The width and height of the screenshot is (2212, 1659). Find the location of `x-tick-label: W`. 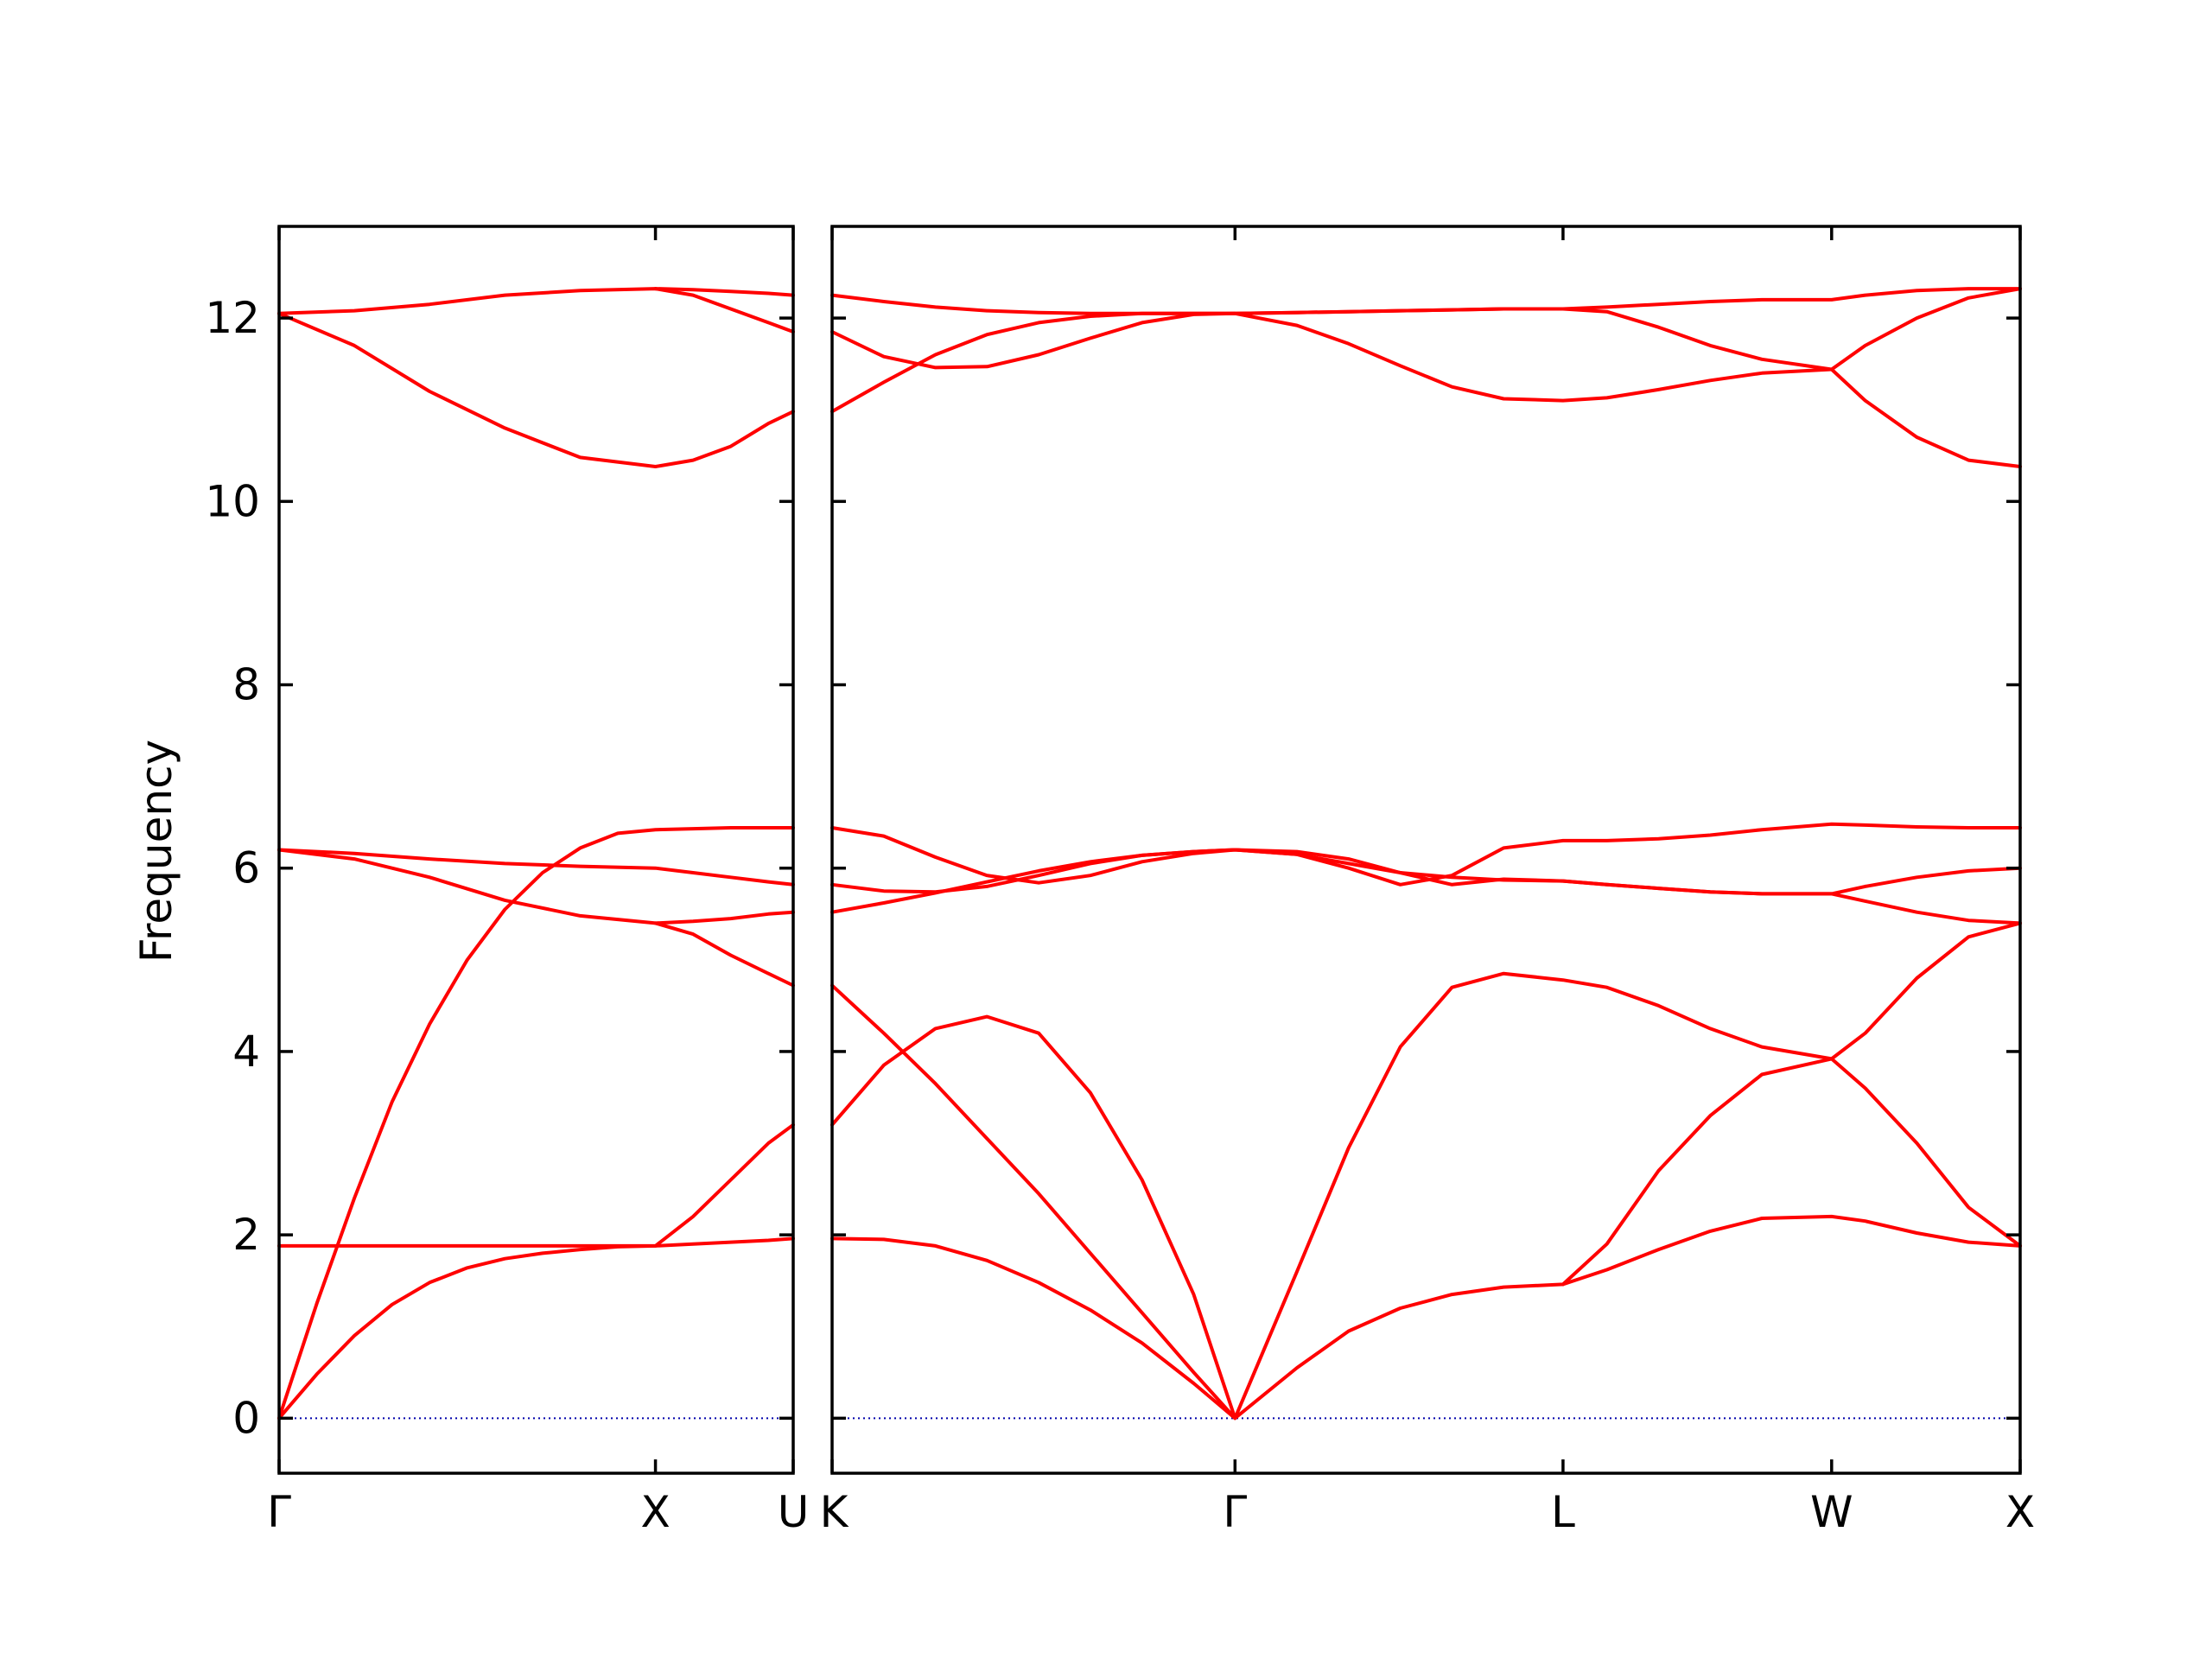

x-tick-label: W is located at coordinates (1831, 1512).